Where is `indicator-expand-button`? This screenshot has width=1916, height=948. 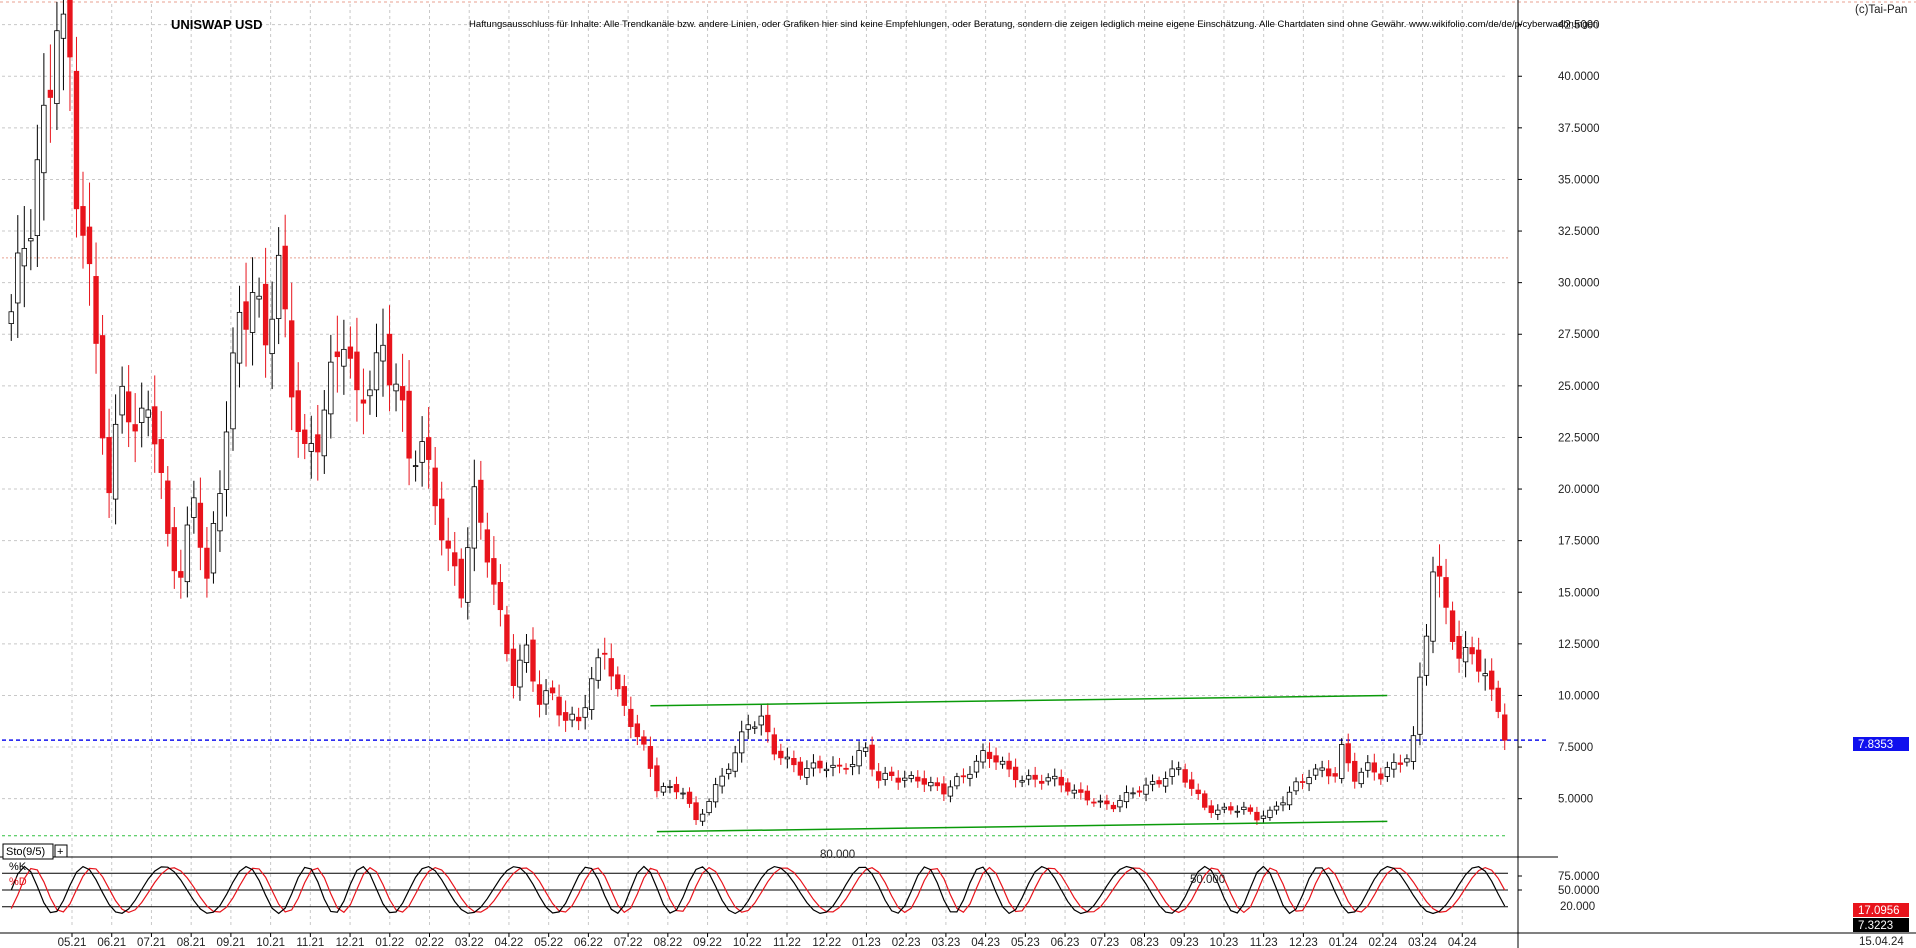 indicator-expand-button is located at coordinates (61, 851).